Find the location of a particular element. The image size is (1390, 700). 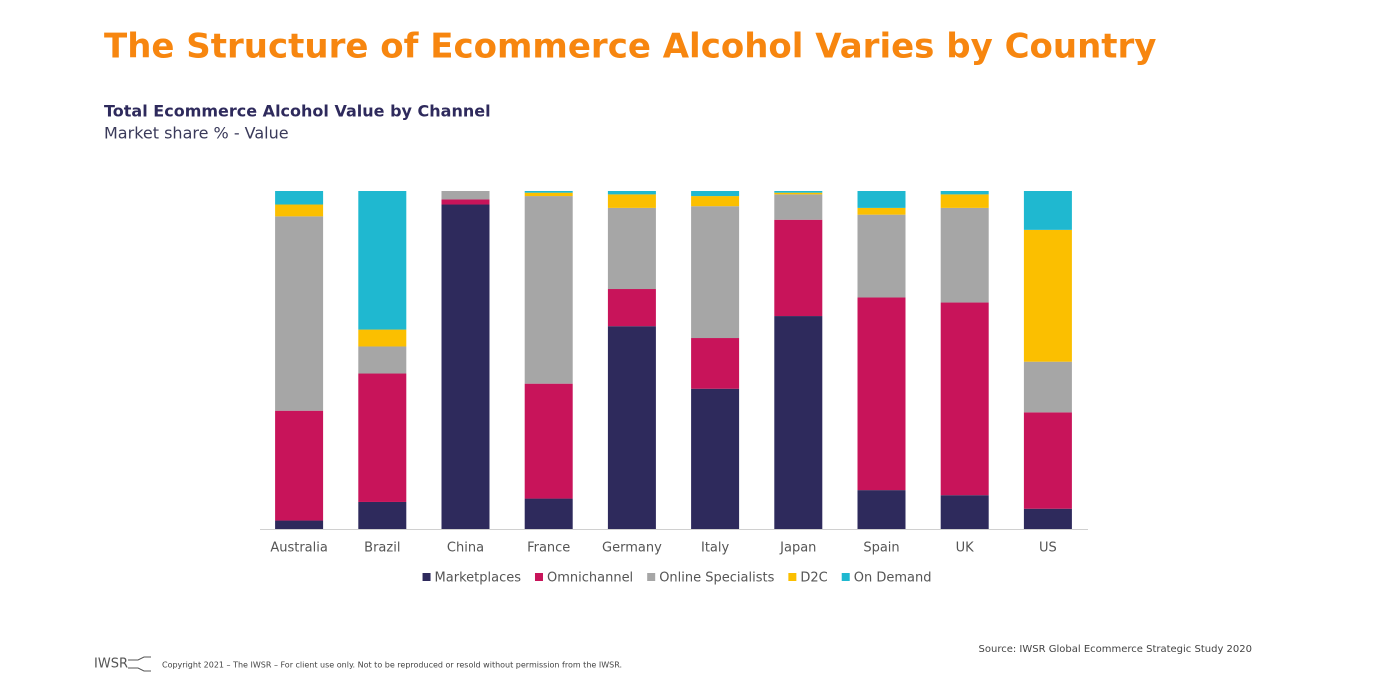

chart-title: Total Ecommerce Alcohol Value by Channel is located at coordinates (297, 111).